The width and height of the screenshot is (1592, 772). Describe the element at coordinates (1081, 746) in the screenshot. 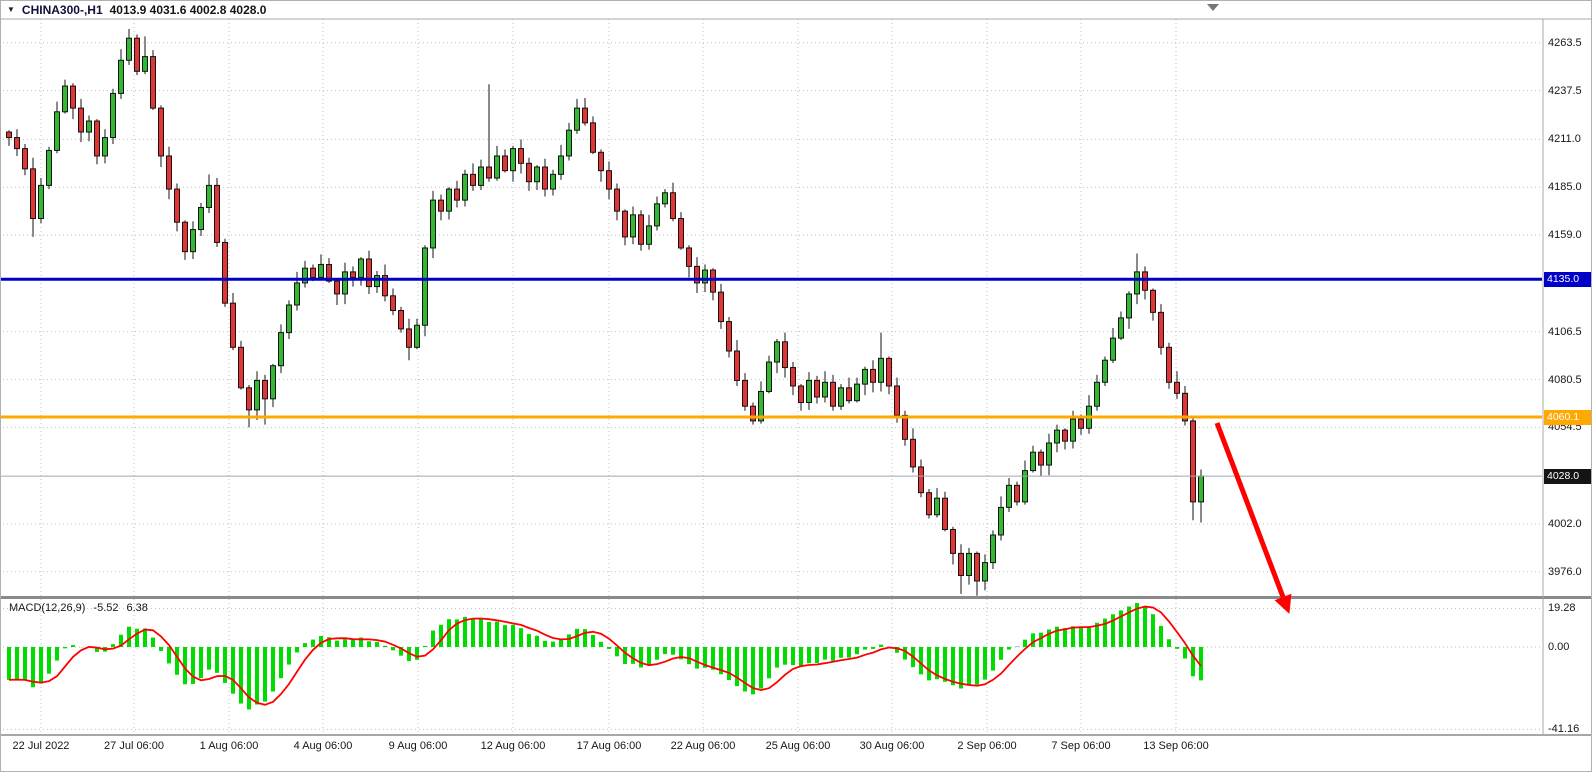

I see `time-tick-label: 7 Sep 06:00` at that location.